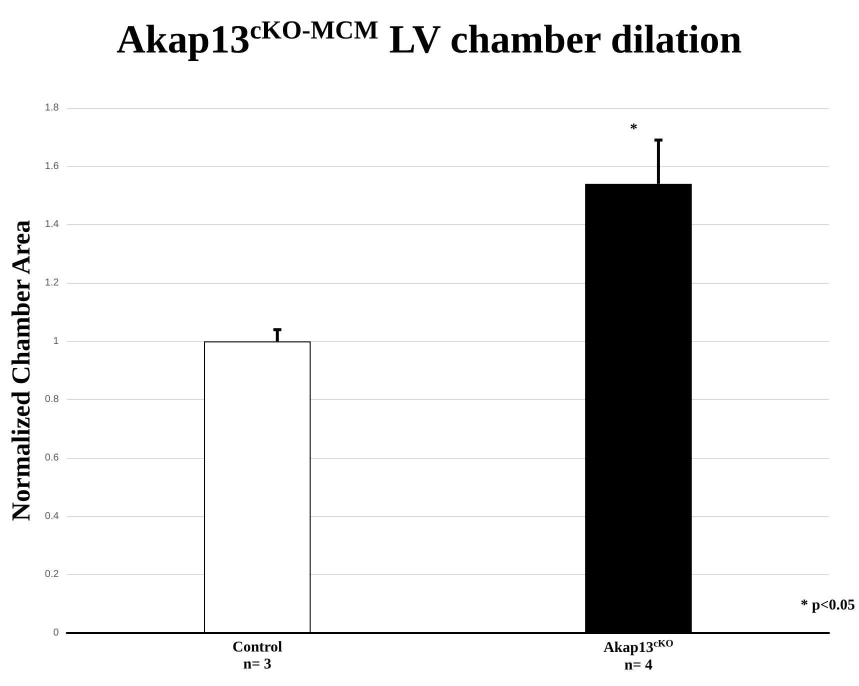 Image resolution: width=859 pixels, height=686 pixels. Describe the element at coordinates (52, 166) in the screenshot. I see `y-tick-label: 1.6` at that location.